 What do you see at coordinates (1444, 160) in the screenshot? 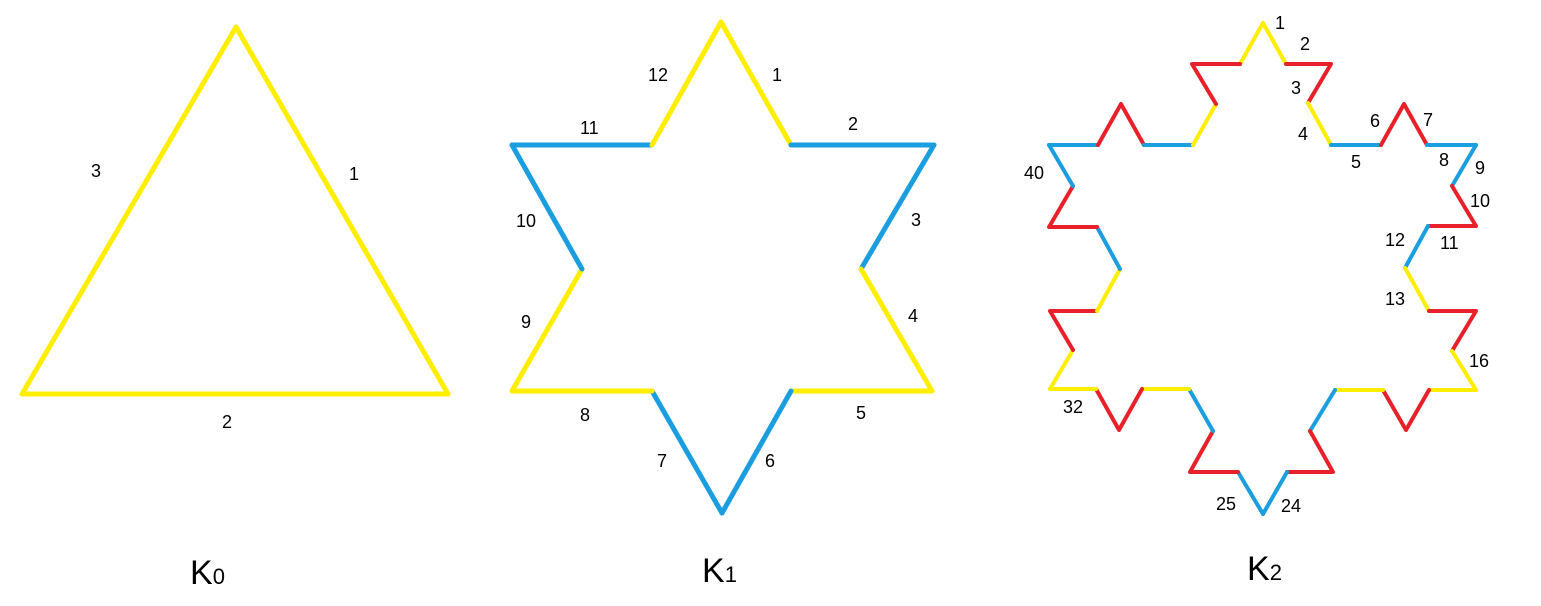
I see `k2-label-8: 8` at bounding box center [1444, 160].